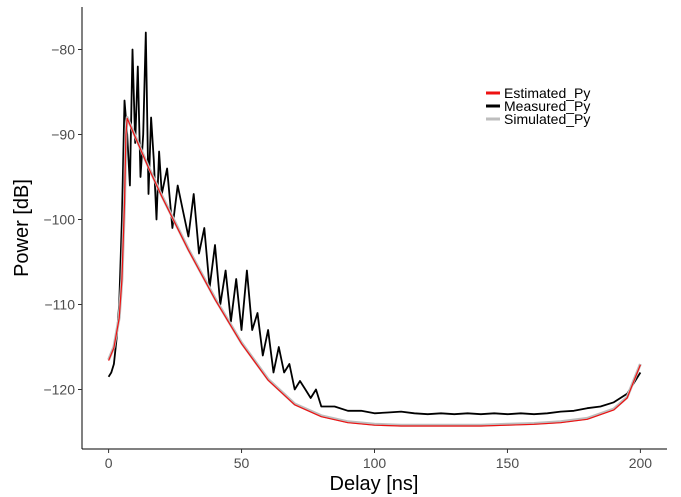 The image size is (681, 497). I want to click on y-tick-label: −80, so click(63, 50).